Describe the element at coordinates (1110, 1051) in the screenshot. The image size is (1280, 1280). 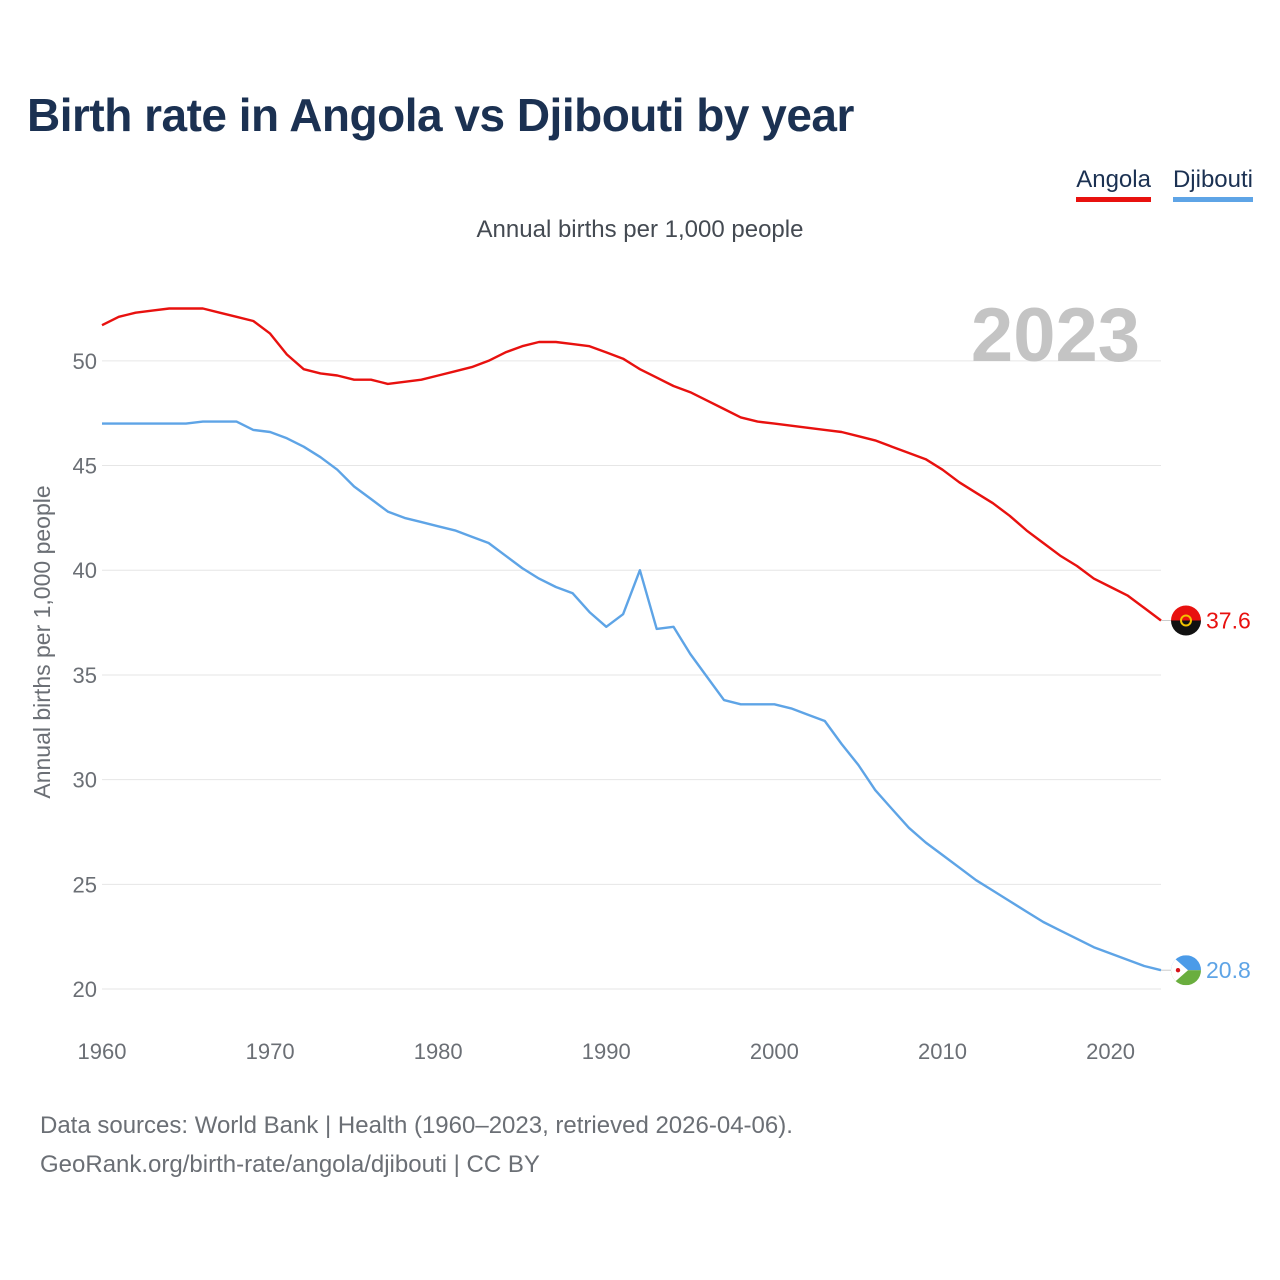
I see `x-tick-2020: 2020` at that location.